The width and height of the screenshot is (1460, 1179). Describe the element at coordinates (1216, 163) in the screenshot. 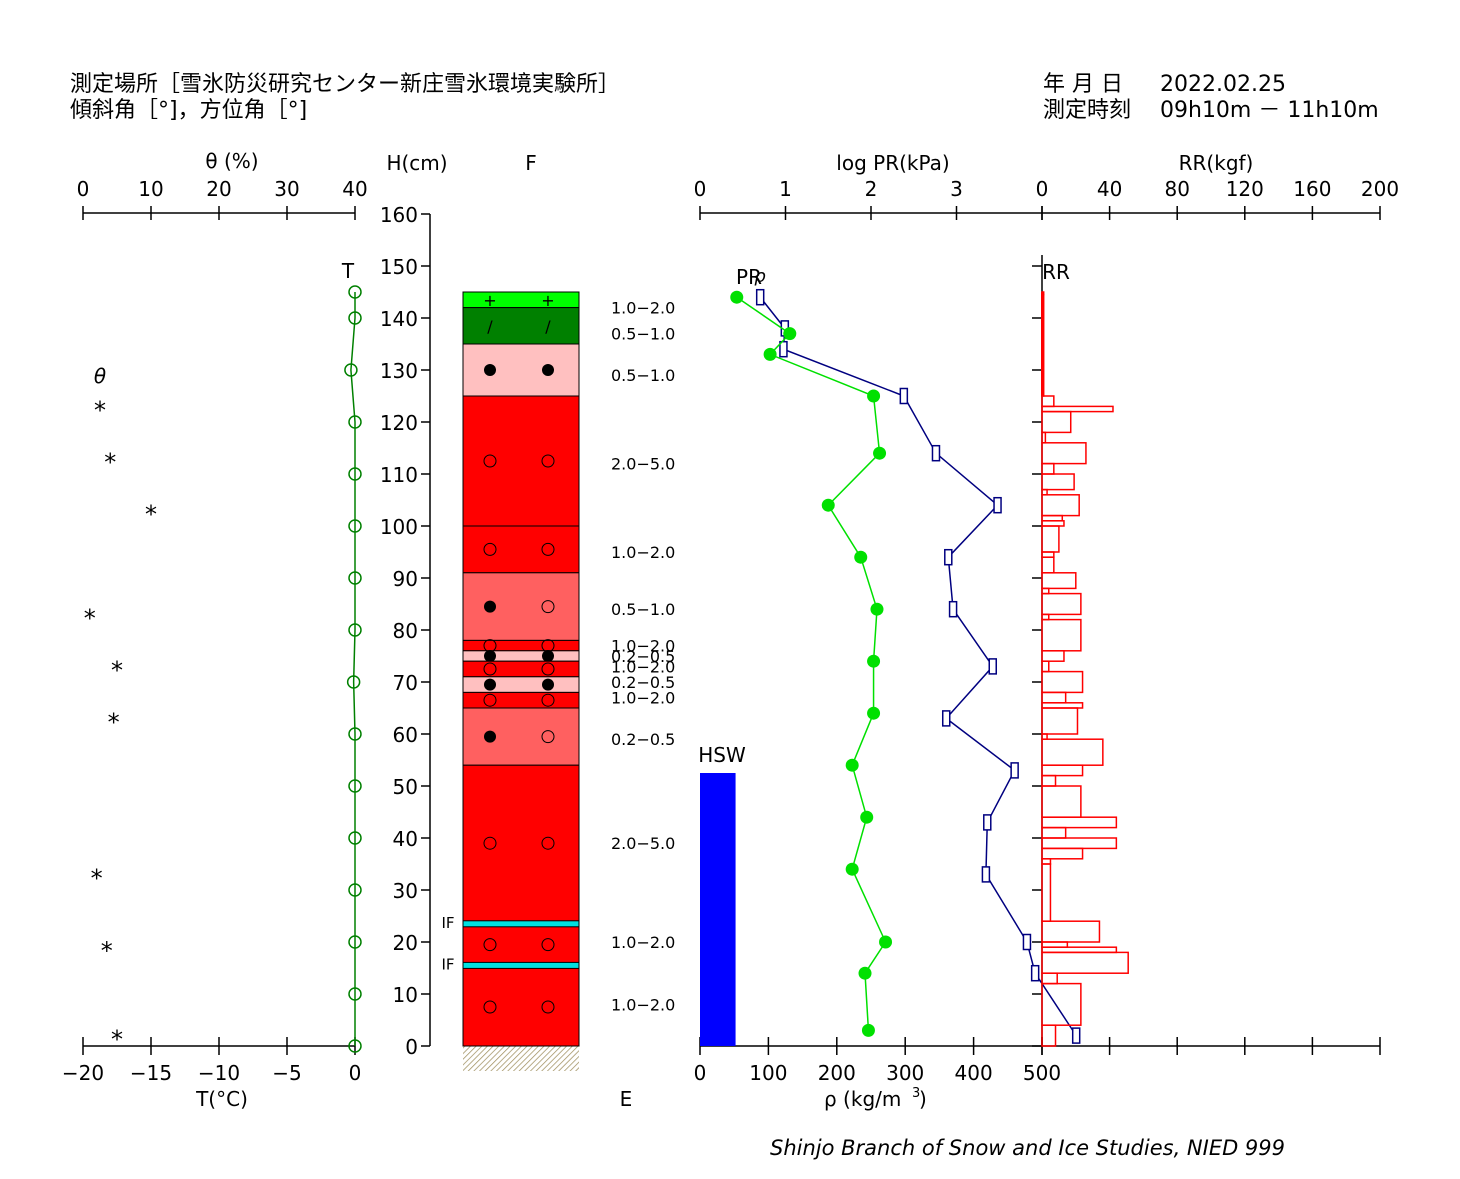

I see `rr-axis-title: RR(kgf)` at that location.